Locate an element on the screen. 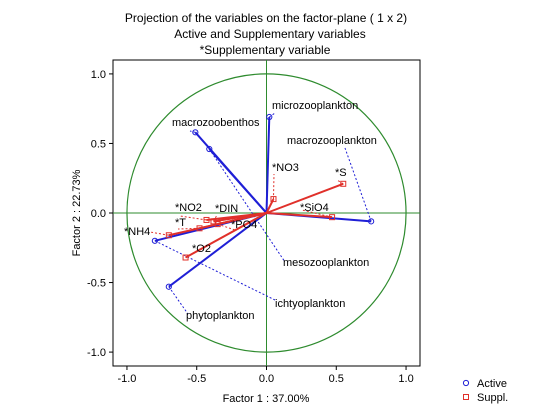 The height and width of the screenshot is (413, 550). vector-s is located at coordinates (305, 198).